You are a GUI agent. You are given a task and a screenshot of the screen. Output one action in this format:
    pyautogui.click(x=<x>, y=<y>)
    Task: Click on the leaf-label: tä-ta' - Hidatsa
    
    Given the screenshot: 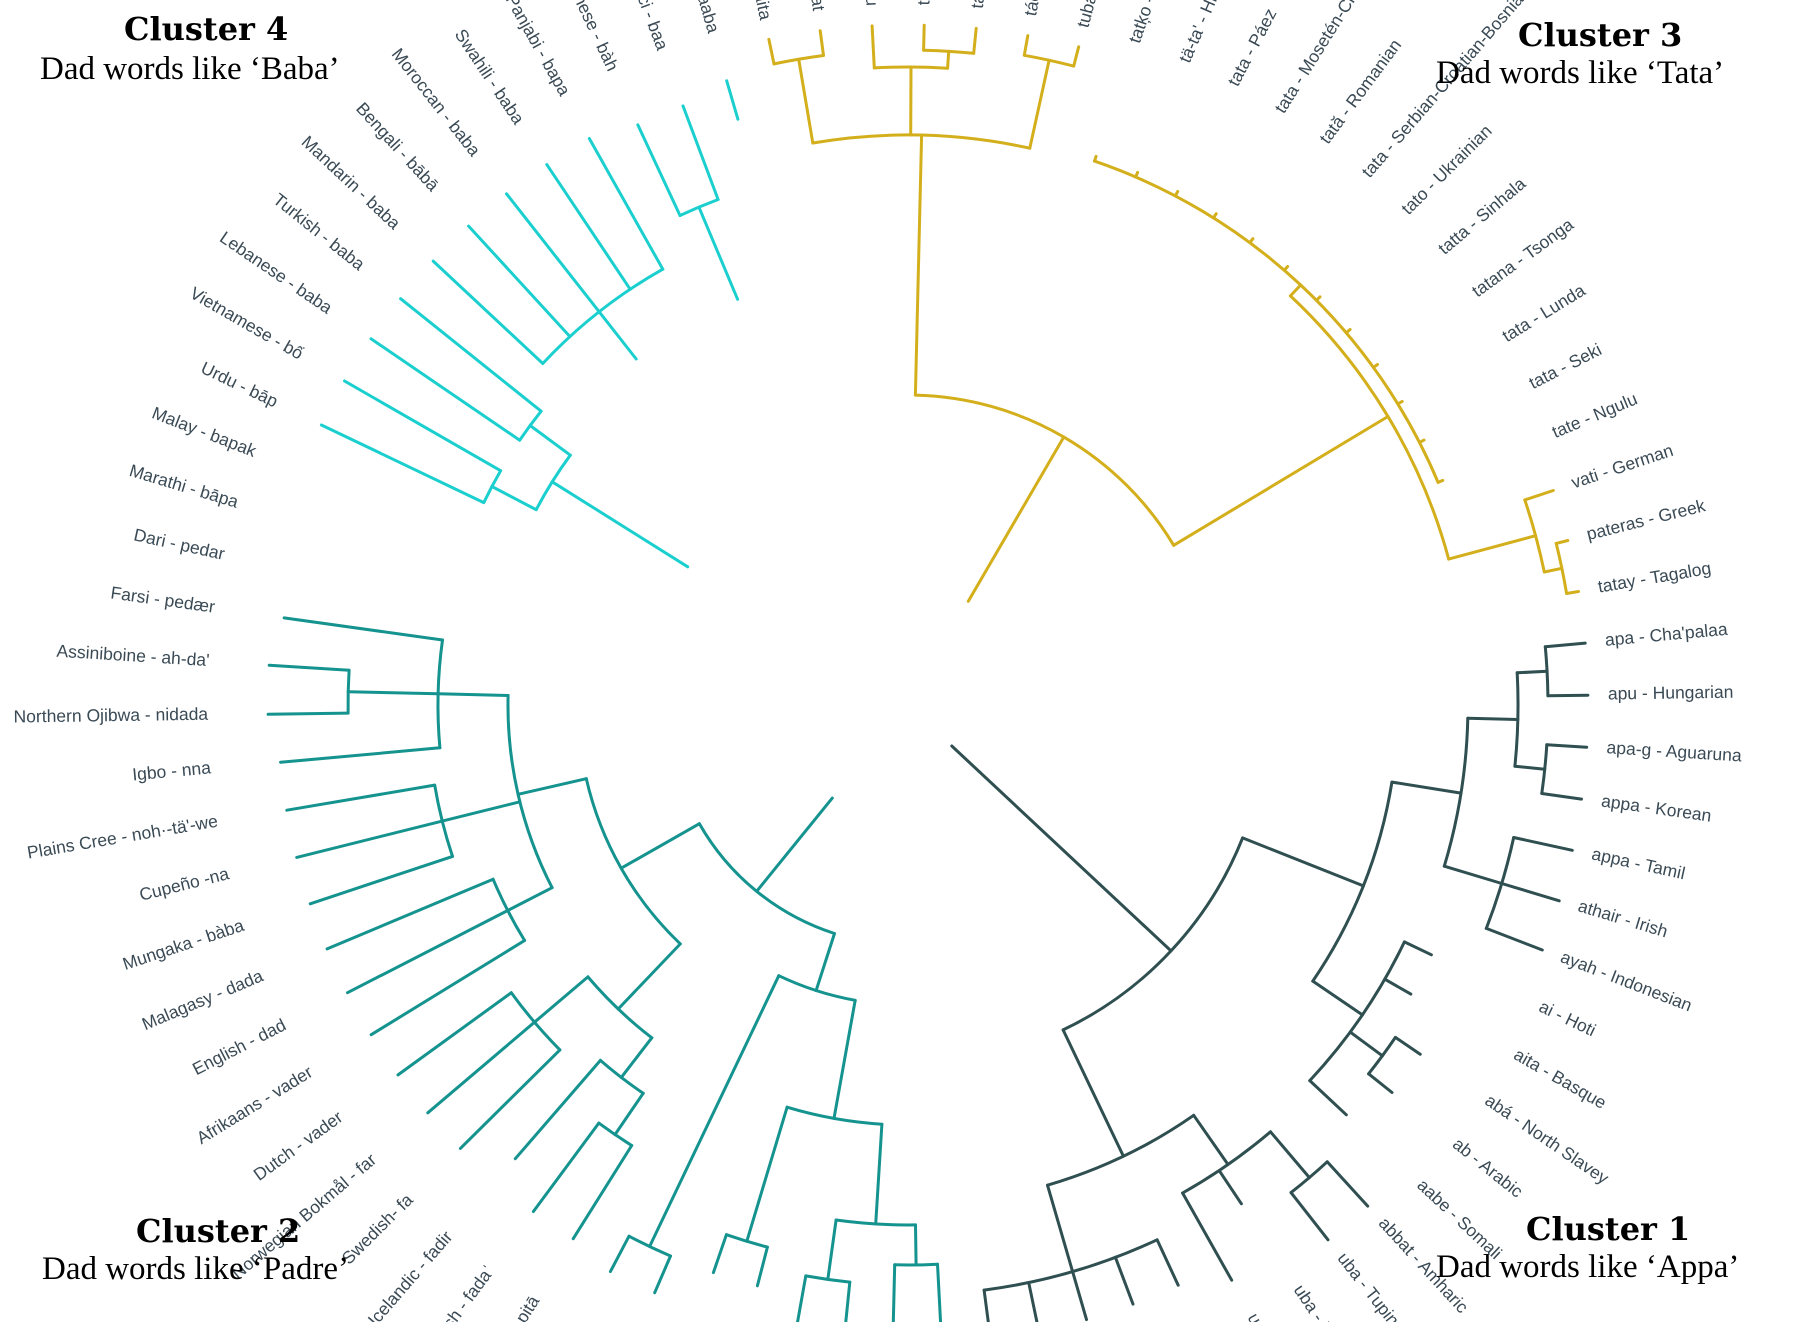 What is the action you would take?
    pyautogui.click(x=1206, y=33)
    